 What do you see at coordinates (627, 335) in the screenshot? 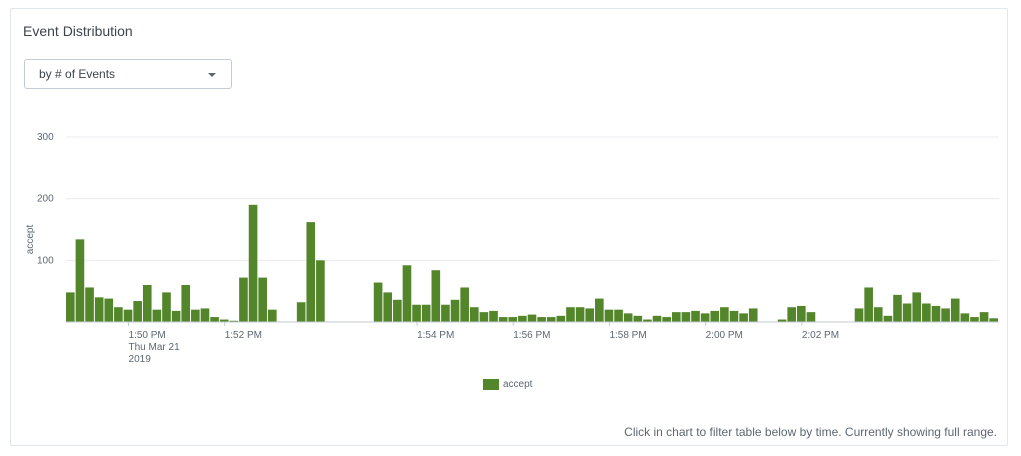
I see `x-tick-label: 1:58 PM` at bounding box center [627, 335].